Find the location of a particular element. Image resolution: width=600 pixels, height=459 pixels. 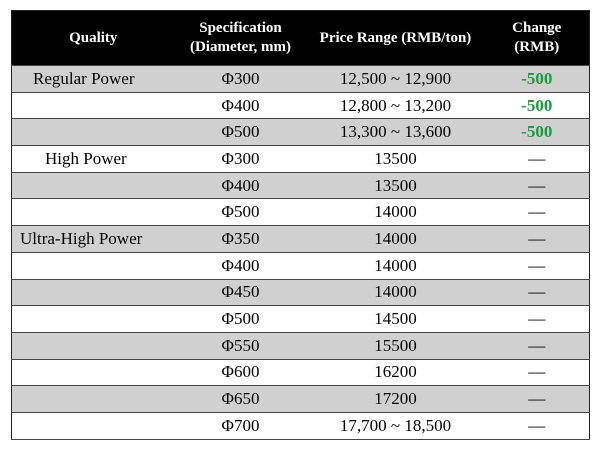

table-row: Φ500 14500 — is located at coordinates (300, 319).